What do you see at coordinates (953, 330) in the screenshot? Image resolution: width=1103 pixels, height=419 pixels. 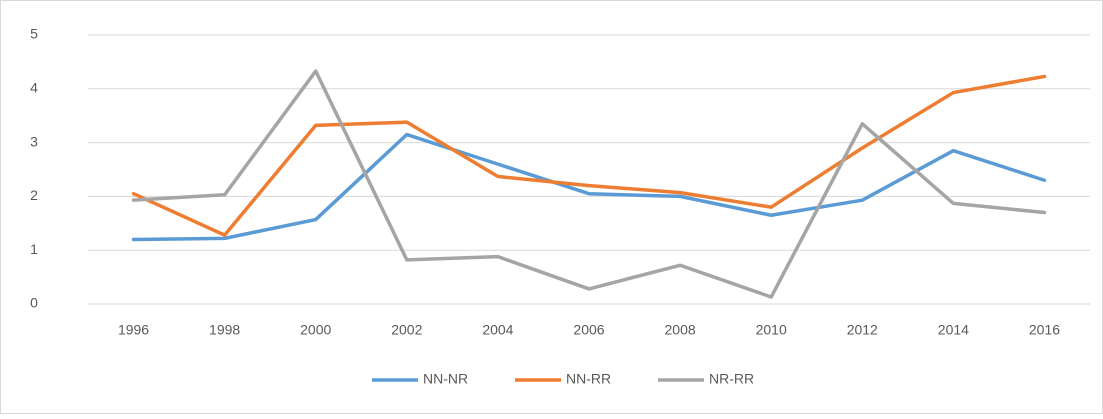 I see `x-tick-label: 2014` at bounding box center [953, 330].